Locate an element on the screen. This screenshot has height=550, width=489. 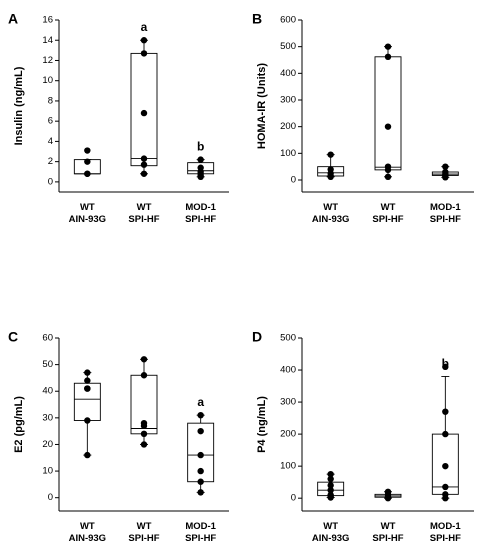
y-tick-label: 30 is located at coordinates (47, 417).